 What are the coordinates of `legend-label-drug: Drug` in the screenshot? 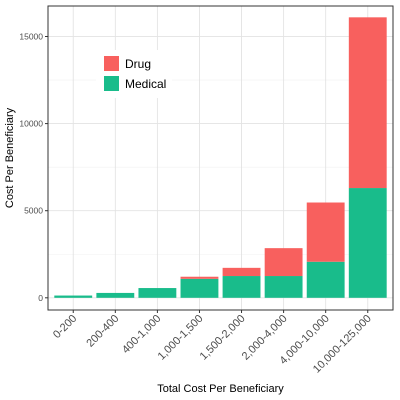 It's located at (138, 64).